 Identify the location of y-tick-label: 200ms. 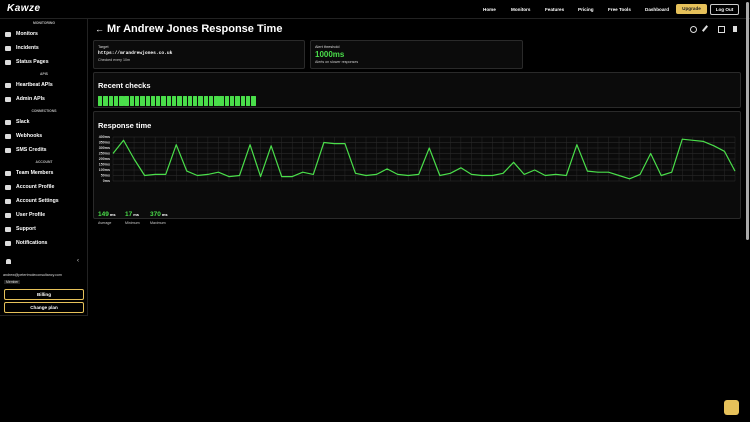
(104, 159).